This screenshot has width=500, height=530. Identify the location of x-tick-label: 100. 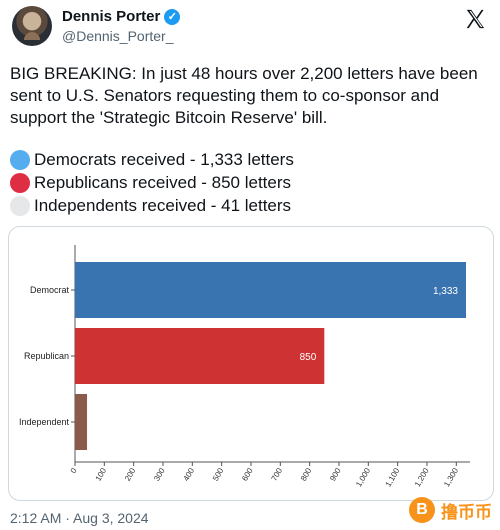
(101, 474).